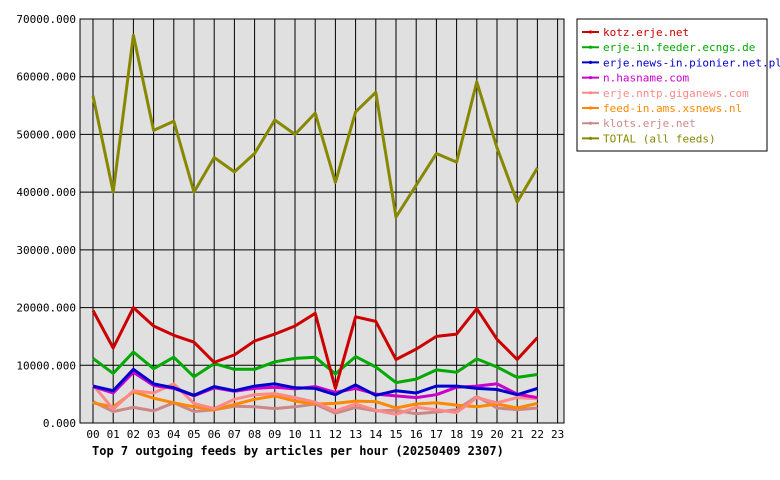 This screenshot has width=780, height=480. What do you see at coordinates (92, 434) in the screenshot?
I see `x-tick-label: 00` at bounding box center [92, 434].